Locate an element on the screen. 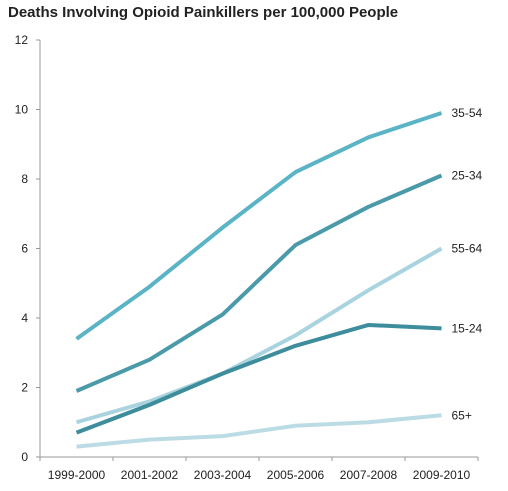 The width and height of the screenshot is (508, 491). y-tick-label: 6 is located at coordinates (24, 249).